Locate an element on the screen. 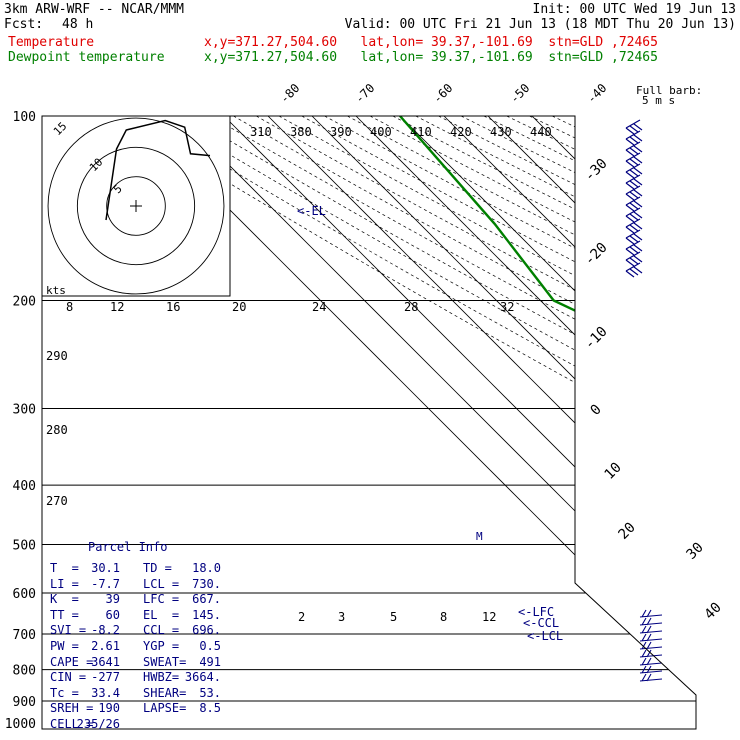 This screenshot has height=740, width=740. mixing-ratio-label-0: 2 is located at coordinates (301, 617).